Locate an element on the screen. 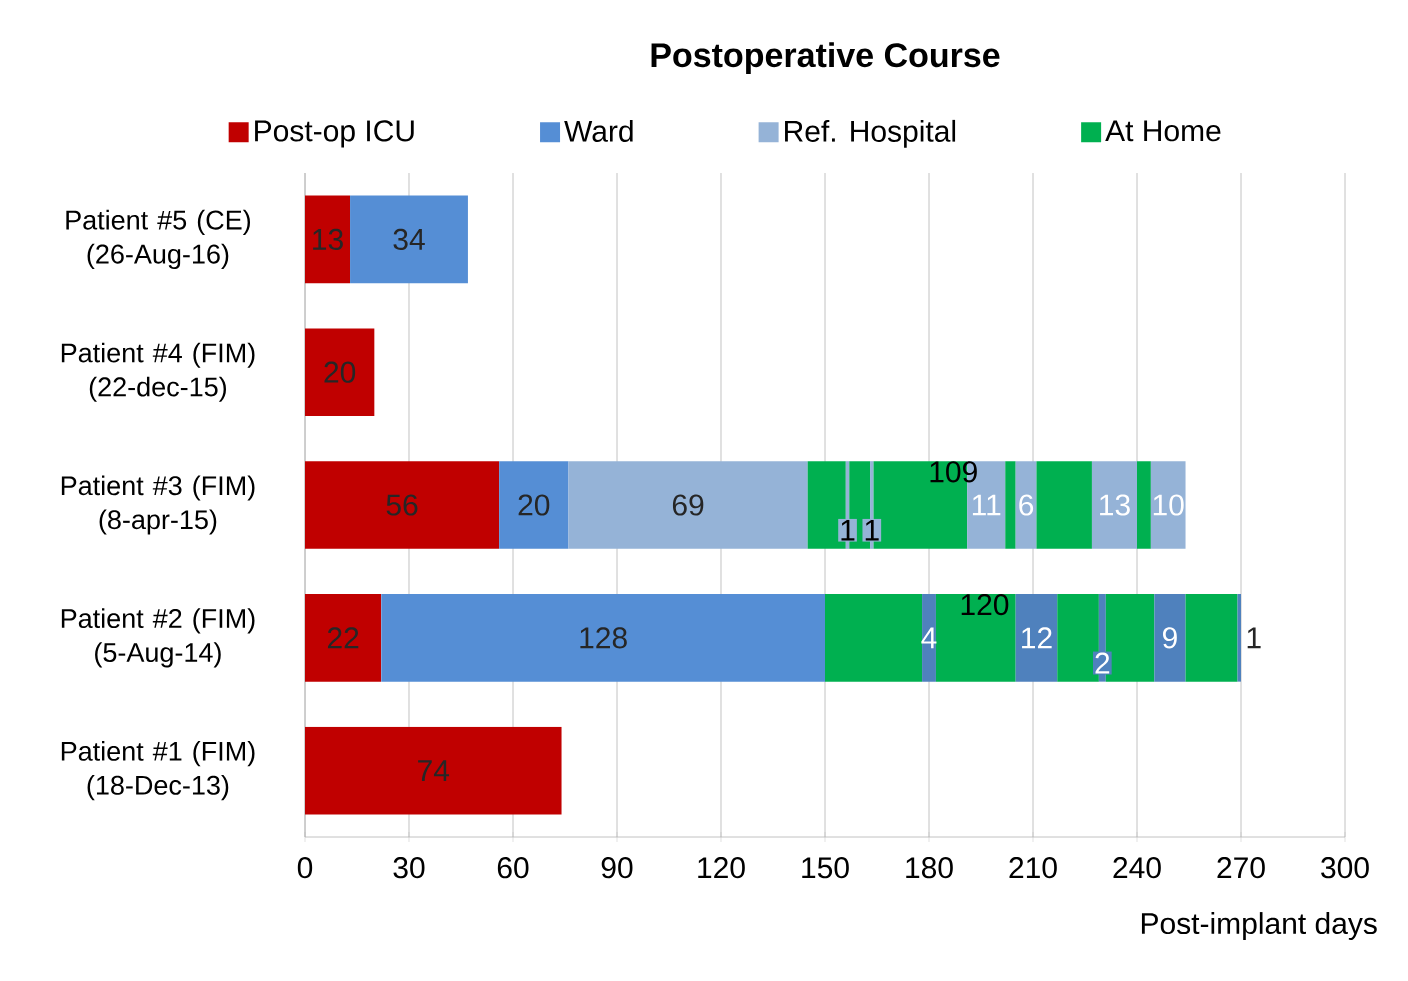 This screenshot has width=1408, height=981. x-tick-label: 300 is located at coordinates (1345, 868).